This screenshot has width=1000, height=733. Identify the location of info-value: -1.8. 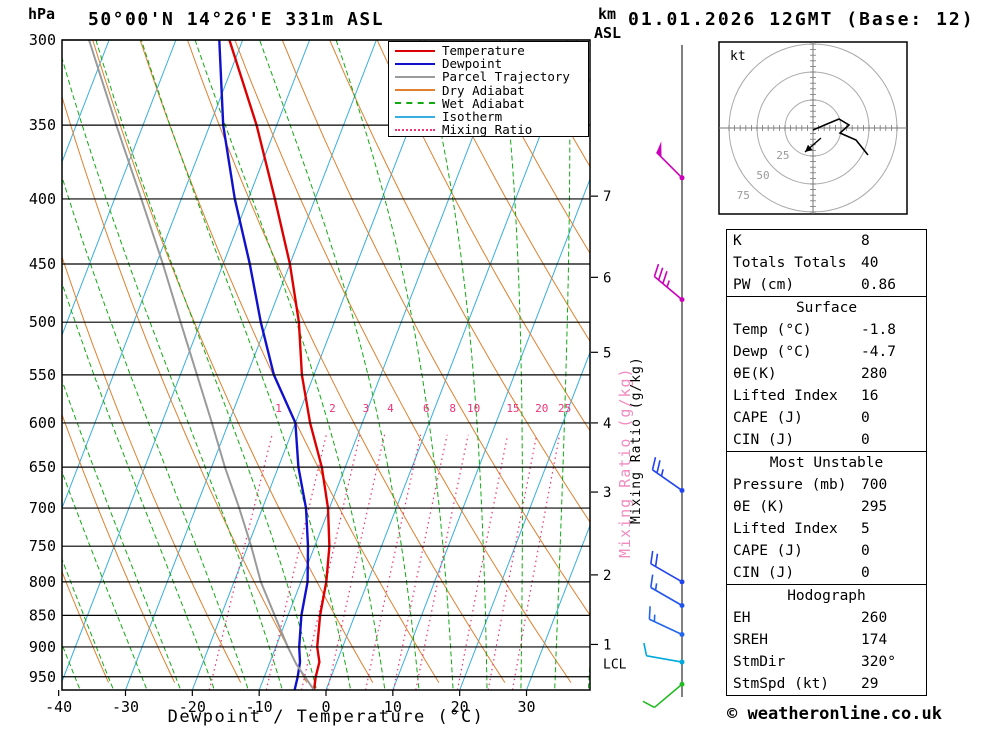
(878, 330).